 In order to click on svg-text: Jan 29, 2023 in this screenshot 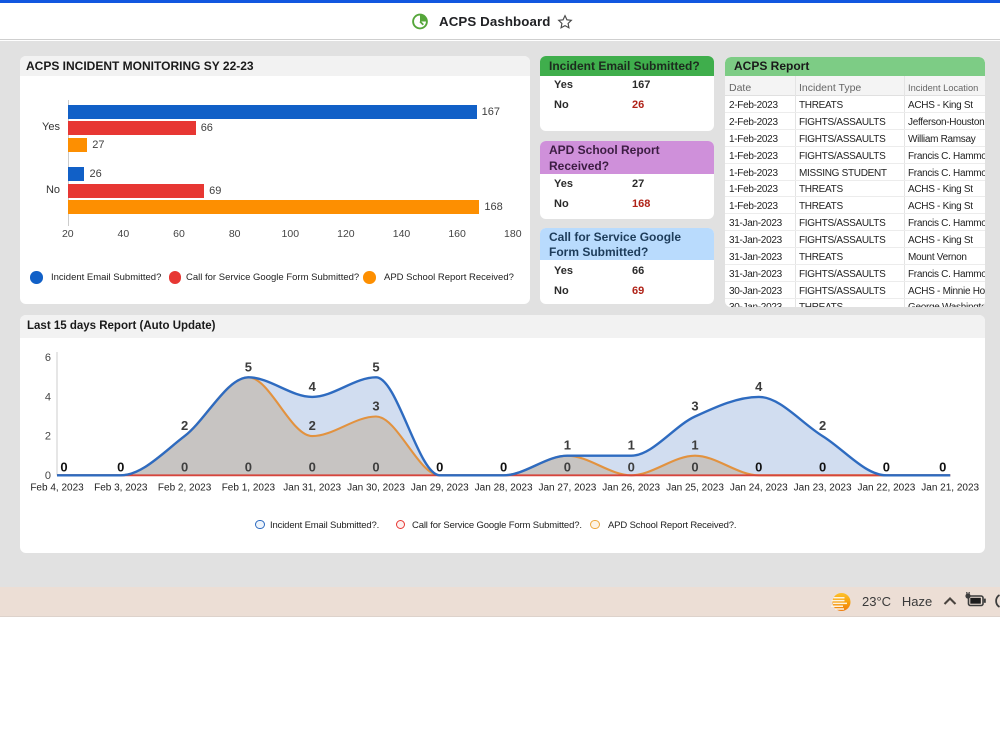, I will do `click(440, 488)`.